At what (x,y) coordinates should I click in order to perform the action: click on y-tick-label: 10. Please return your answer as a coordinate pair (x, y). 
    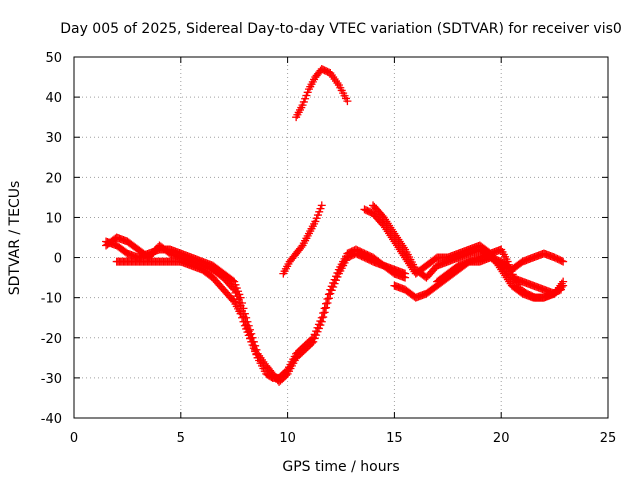
    Looking at the image, I should click on (53, 218).